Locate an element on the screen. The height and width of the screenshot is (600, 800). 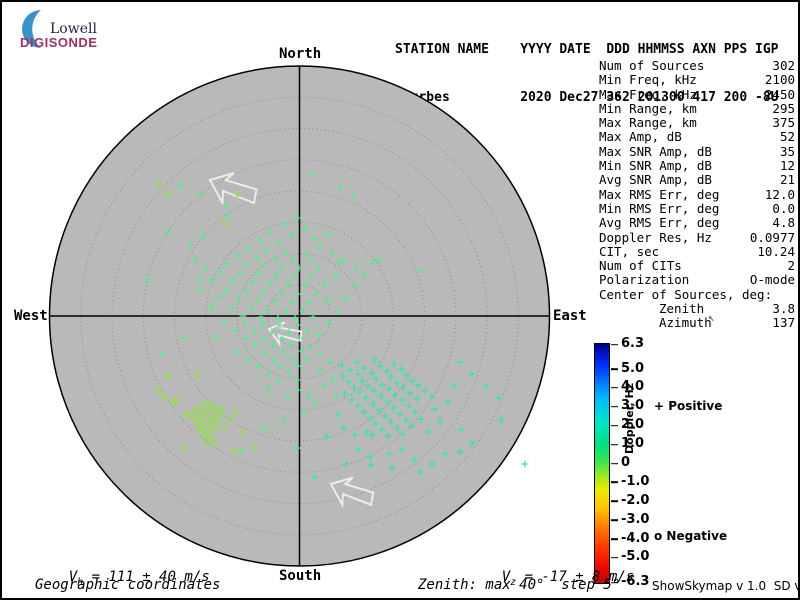
logo-digisonde-text: DIGISONDE is located at coordinates (59, 42).